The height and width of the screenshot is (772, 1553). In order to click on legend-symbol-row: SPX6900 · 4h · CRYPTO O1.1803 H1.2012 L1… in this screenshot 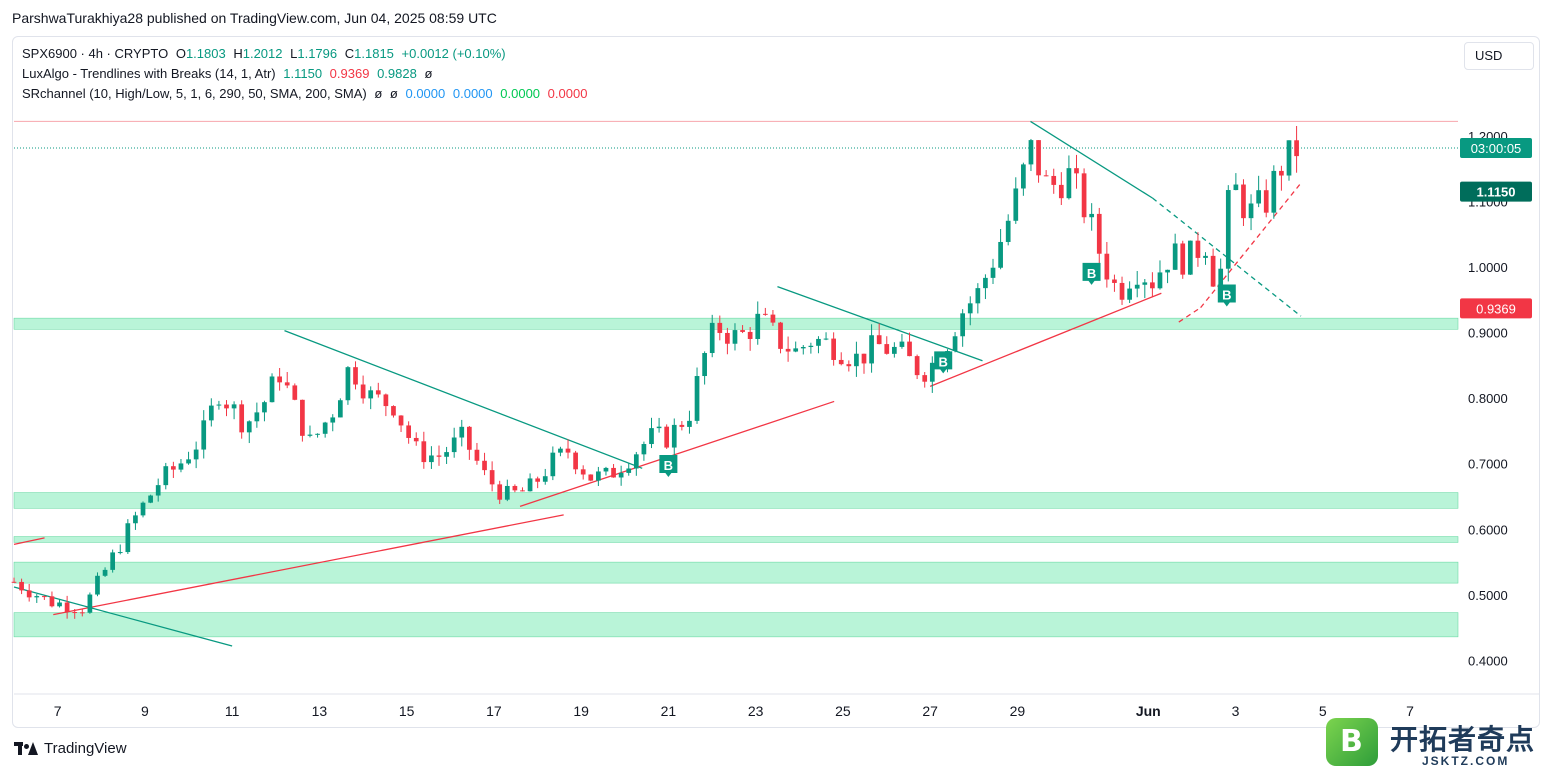, I will do `click(306, 54)`.